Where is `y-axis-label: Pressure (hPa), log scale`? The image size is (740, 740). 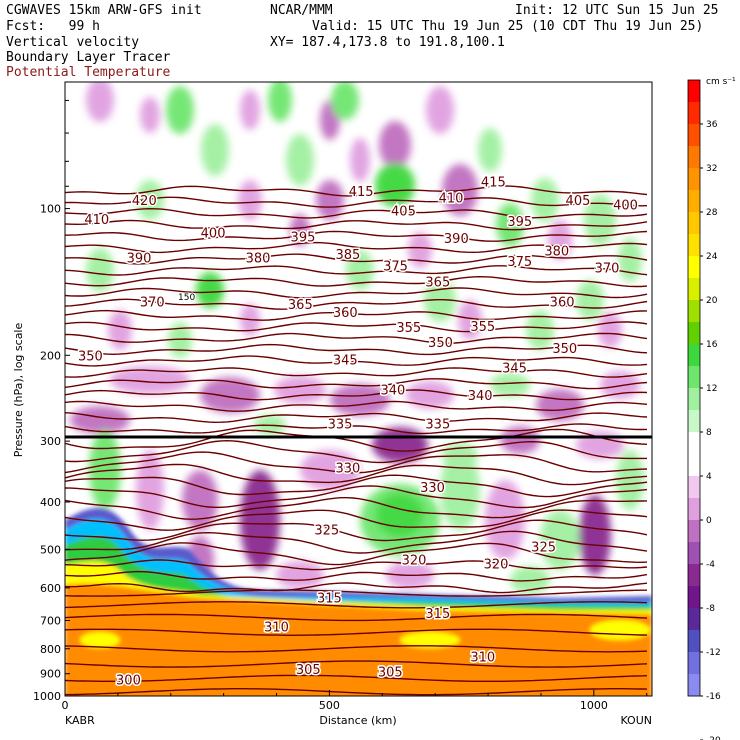
y-axis-label: Pressure (hPa), log scale is located at coordinates (18, 390).